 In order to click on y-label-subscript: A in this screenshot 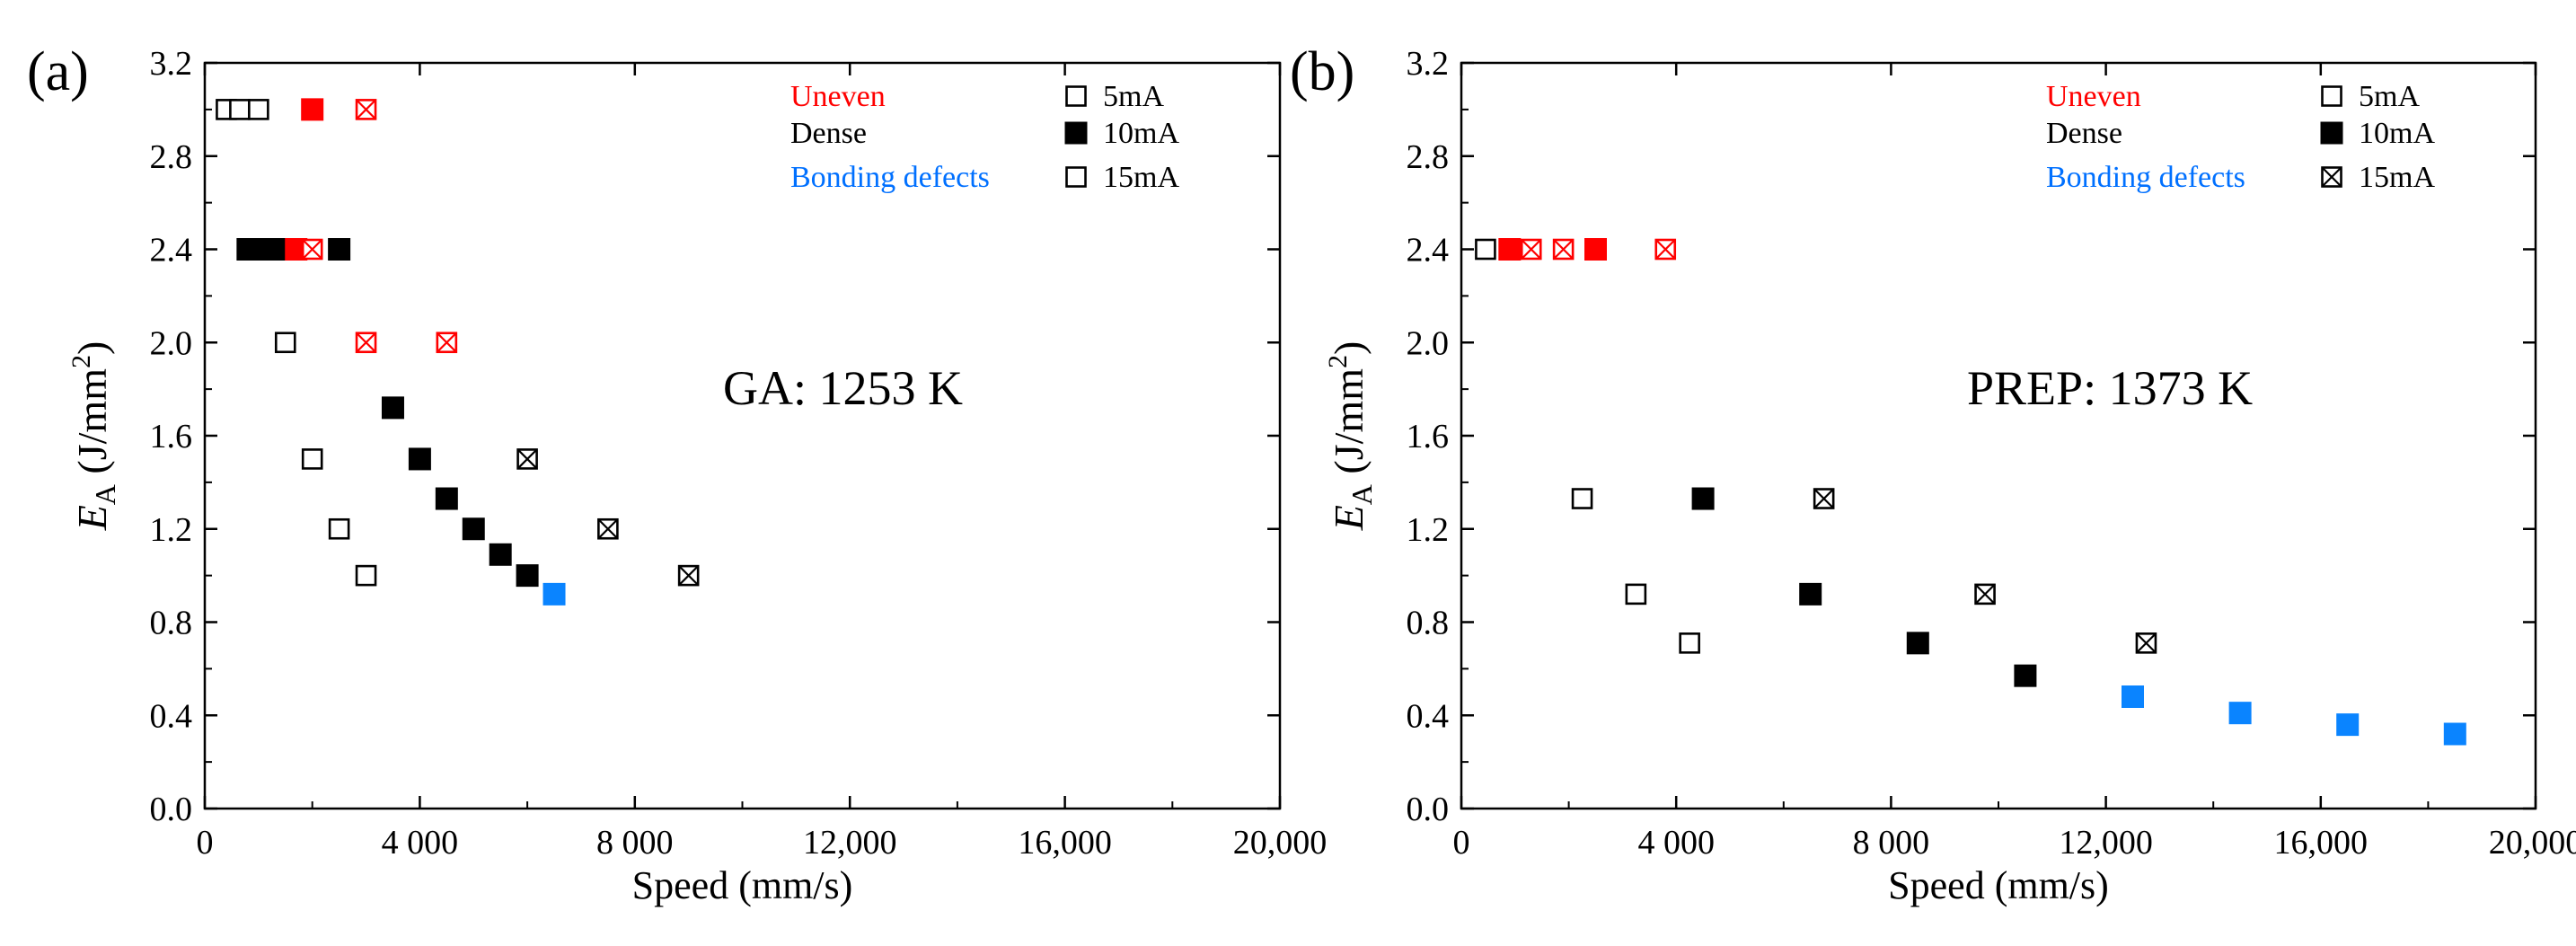, I will do `click(1361, 495)`.